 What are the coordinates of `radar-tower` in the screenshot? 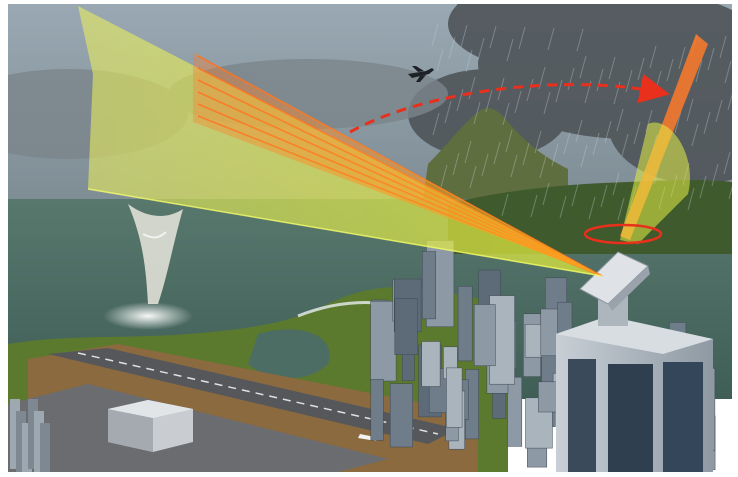 It's located at (634, 384).